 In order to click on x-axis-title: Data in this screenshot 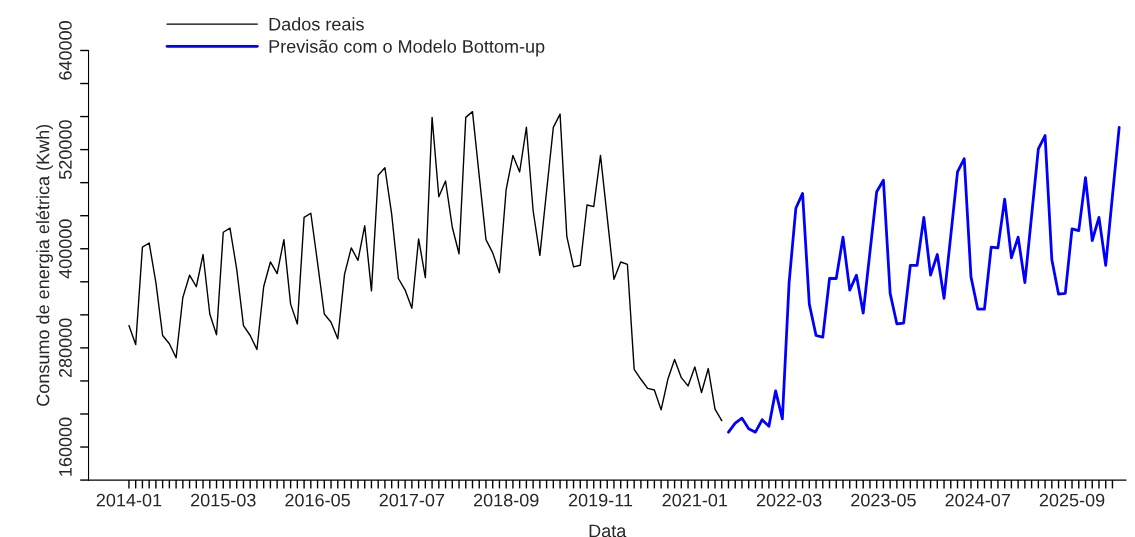, I will do `click(608, 530)`.